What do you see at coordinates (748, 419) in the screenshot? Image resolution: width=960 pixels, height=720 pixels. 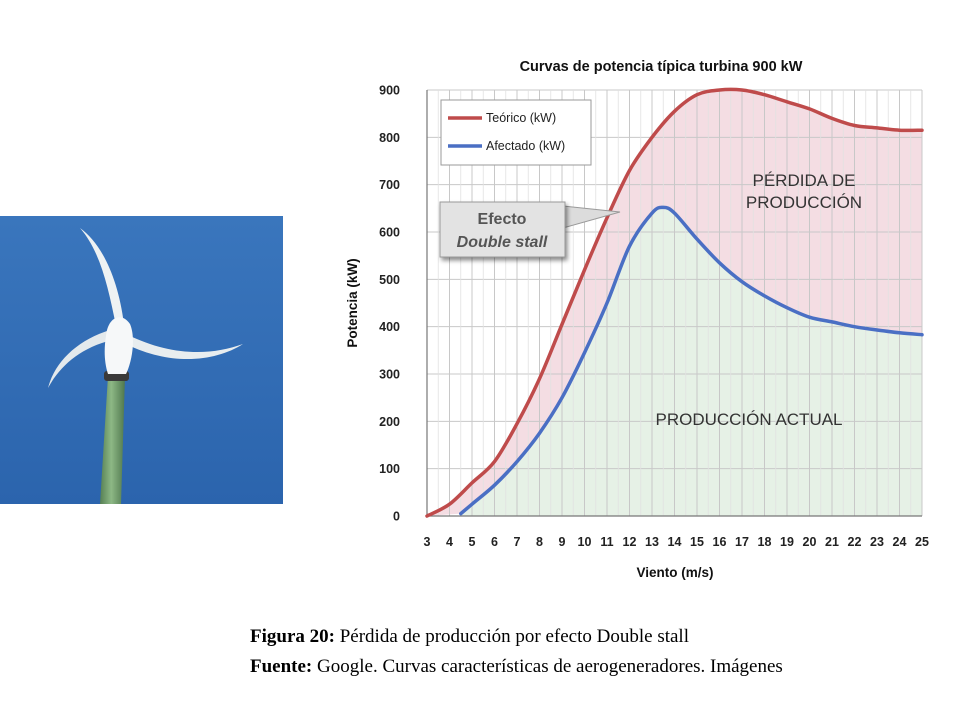 I see `actual-region-label: PRODUCCIÓN ACTUAL` at bounding box center [748, 419].